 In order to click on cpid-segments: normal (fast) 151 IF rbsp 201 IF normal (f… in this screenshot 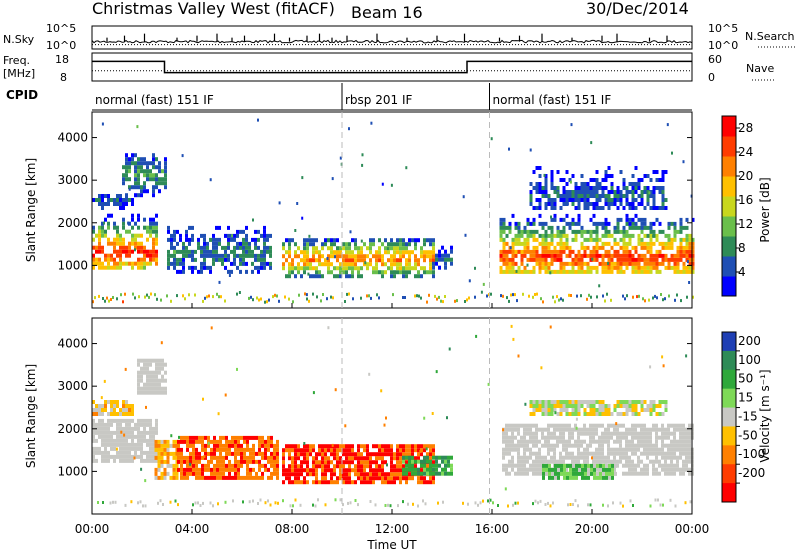, I will do `click(392, 97)`.